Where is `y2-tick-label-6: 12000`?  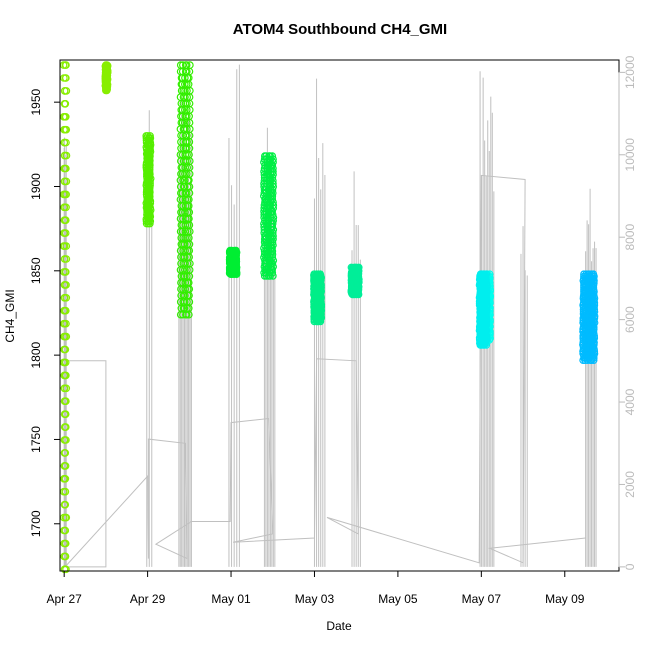 y2-tick-label-6: 12000 is located at coordinates (630, 72).